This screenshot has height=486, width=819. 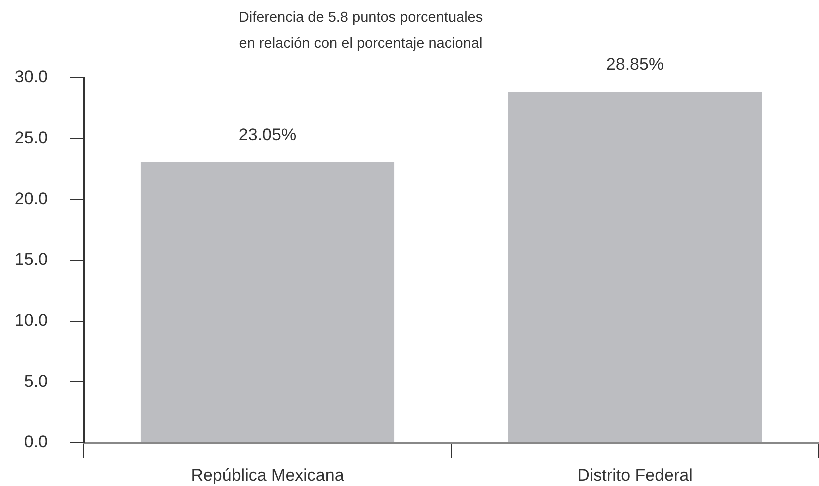 What do you see at coordinates (36, 442) in the screenshot?
I see `y-tick-label: 0.0` at bounding box center [36, 442].